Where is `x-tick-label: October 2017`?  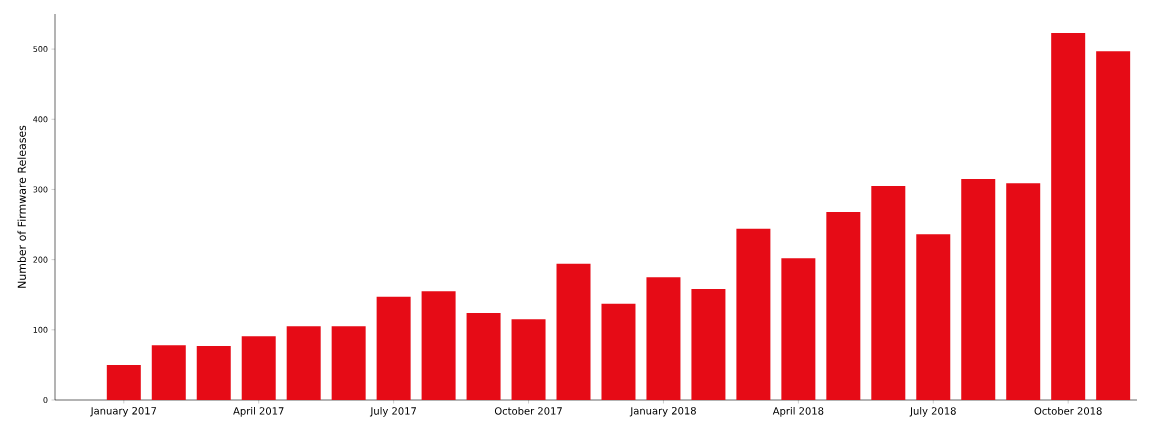
x-tick-label: October 2017 is located at coordinates (528, 411).